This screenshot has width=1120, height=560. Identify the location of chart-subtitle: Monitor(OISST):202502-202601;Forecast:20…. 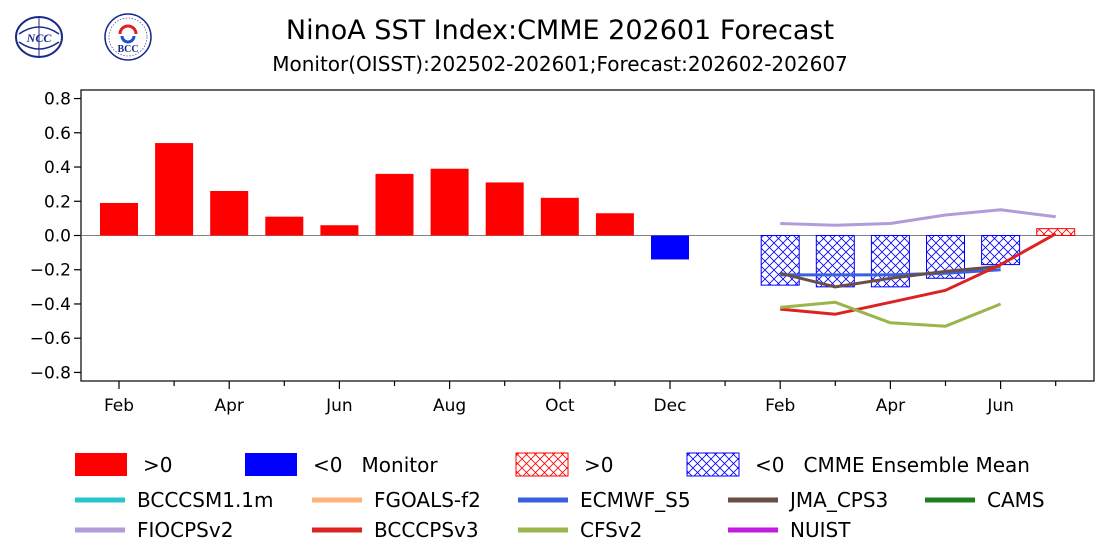
(560, 64).